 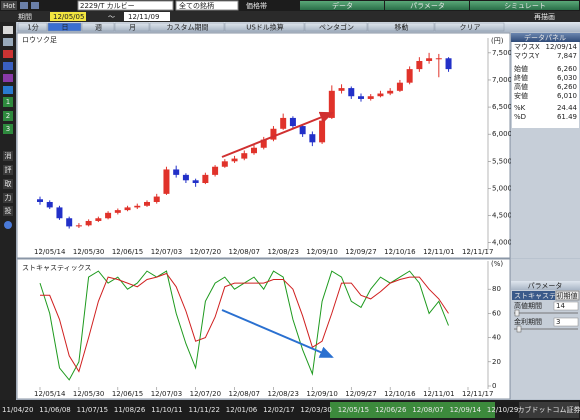 I want to click on param-value: 14, so click(x=560, y=306).